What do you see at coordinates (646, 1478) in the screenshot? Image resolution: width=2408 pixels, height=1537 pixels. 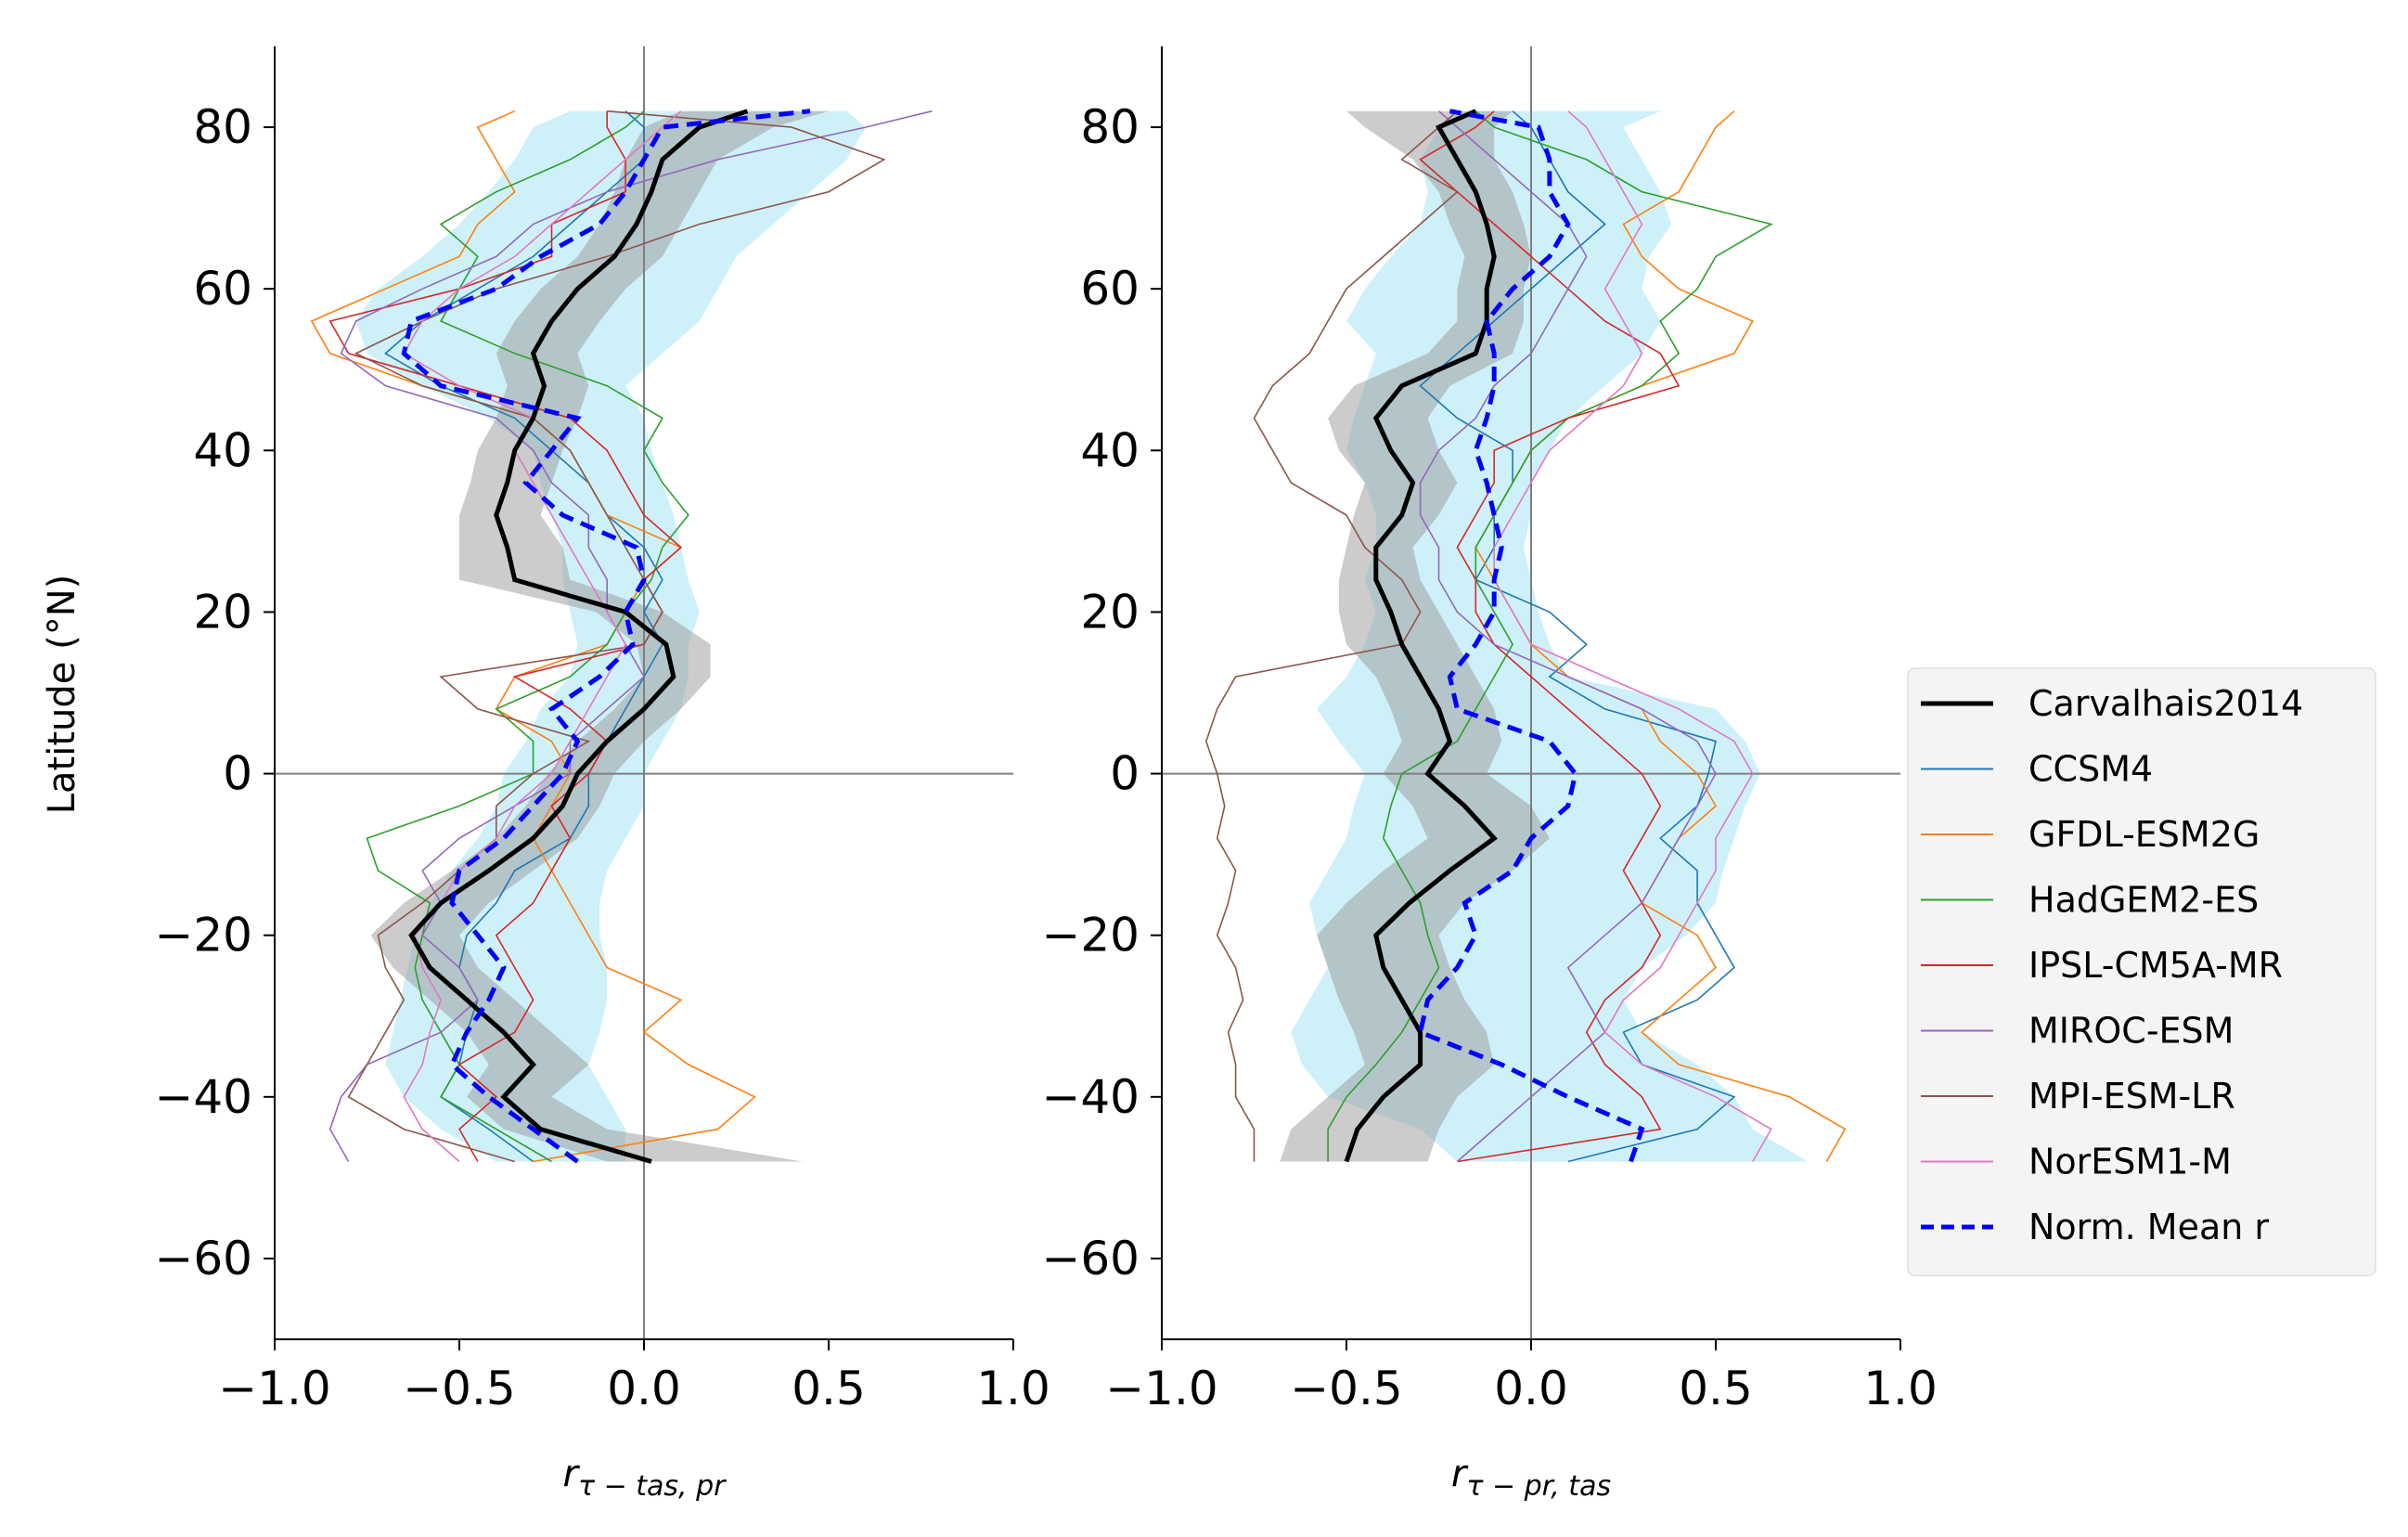 I see `x-axis-label: rτ − tas, pr` at bounding box center [646, 1478].